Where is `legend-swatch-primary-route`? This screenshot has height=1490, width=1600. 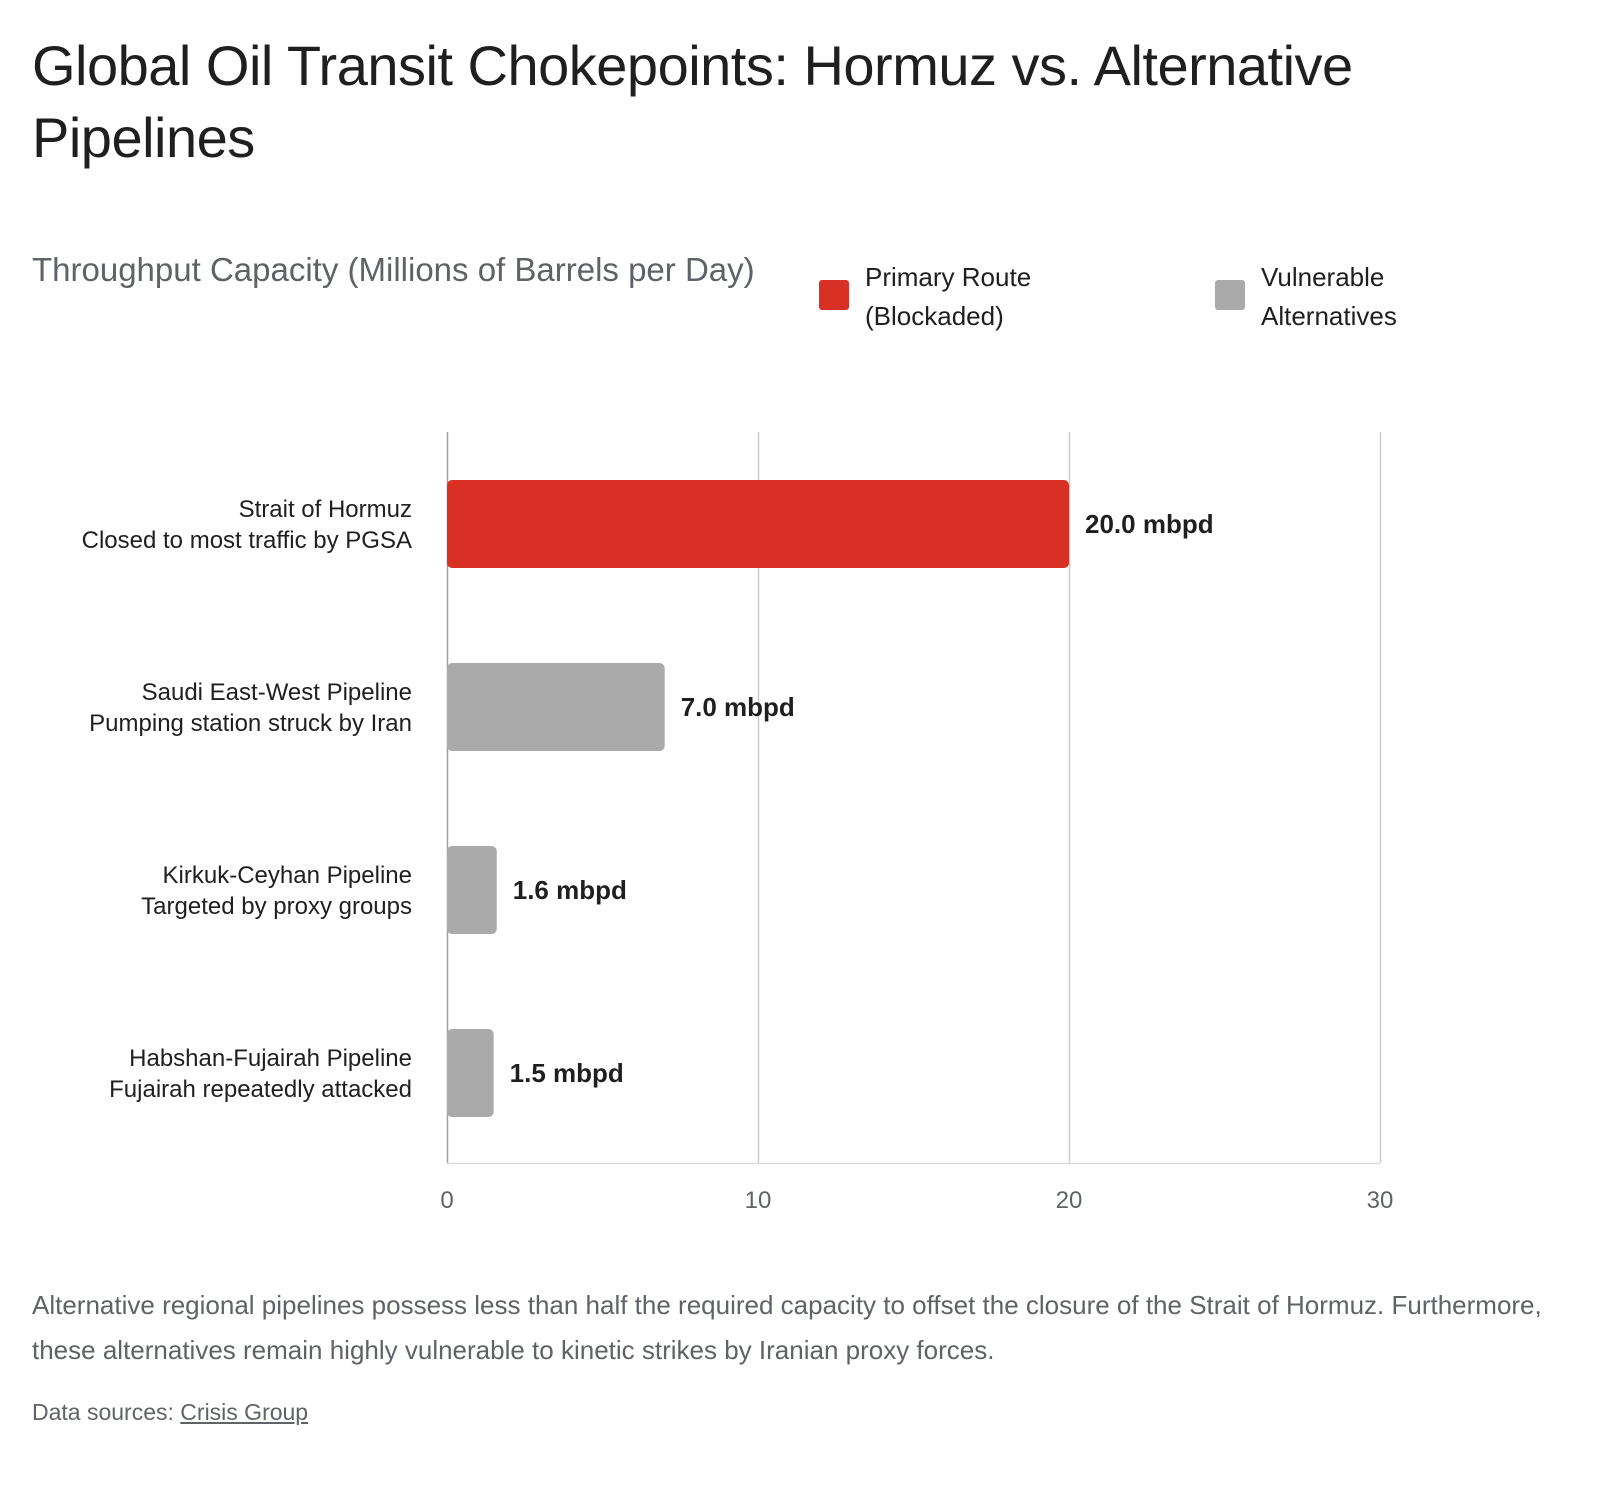 legend-swatch-primary-route is located at coordinates (834, 295).